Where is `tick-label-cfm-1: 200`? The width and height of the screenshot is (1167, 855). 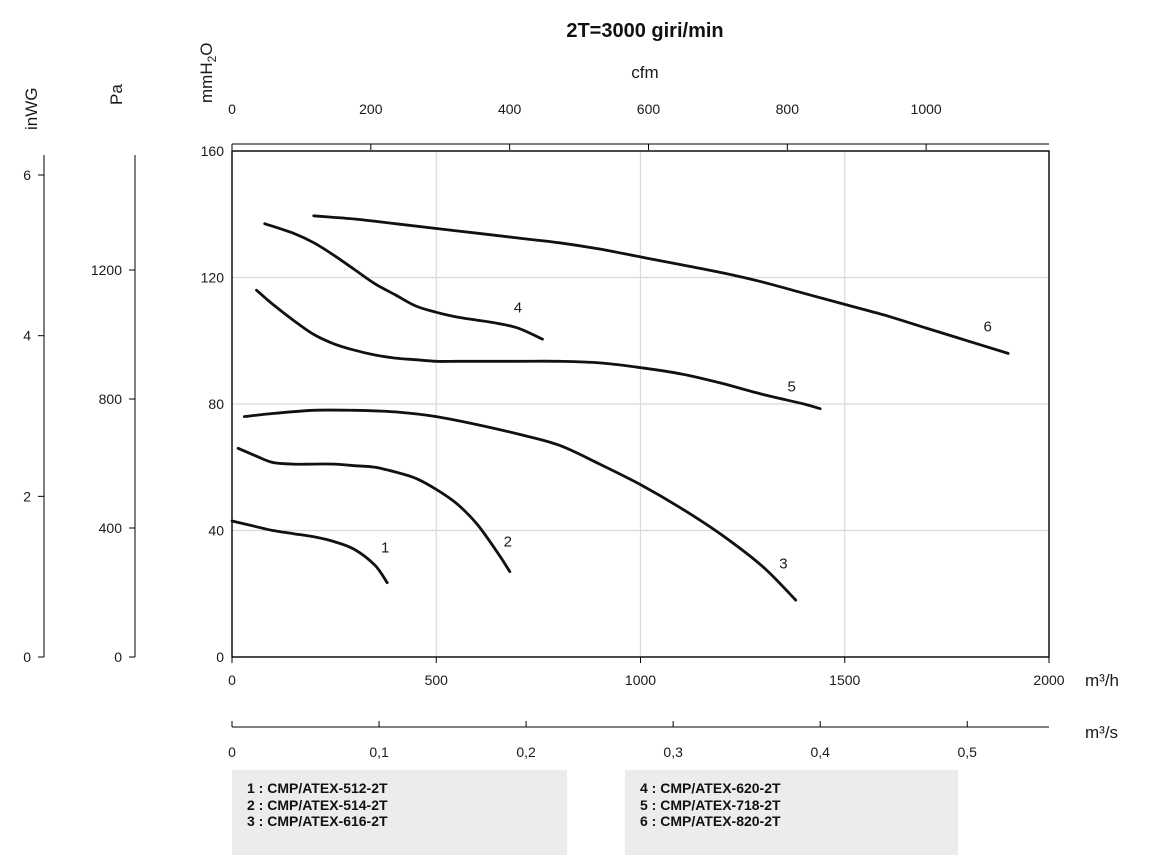 tick-label-cfm-1: 200 is located at coordinates (371, 109).